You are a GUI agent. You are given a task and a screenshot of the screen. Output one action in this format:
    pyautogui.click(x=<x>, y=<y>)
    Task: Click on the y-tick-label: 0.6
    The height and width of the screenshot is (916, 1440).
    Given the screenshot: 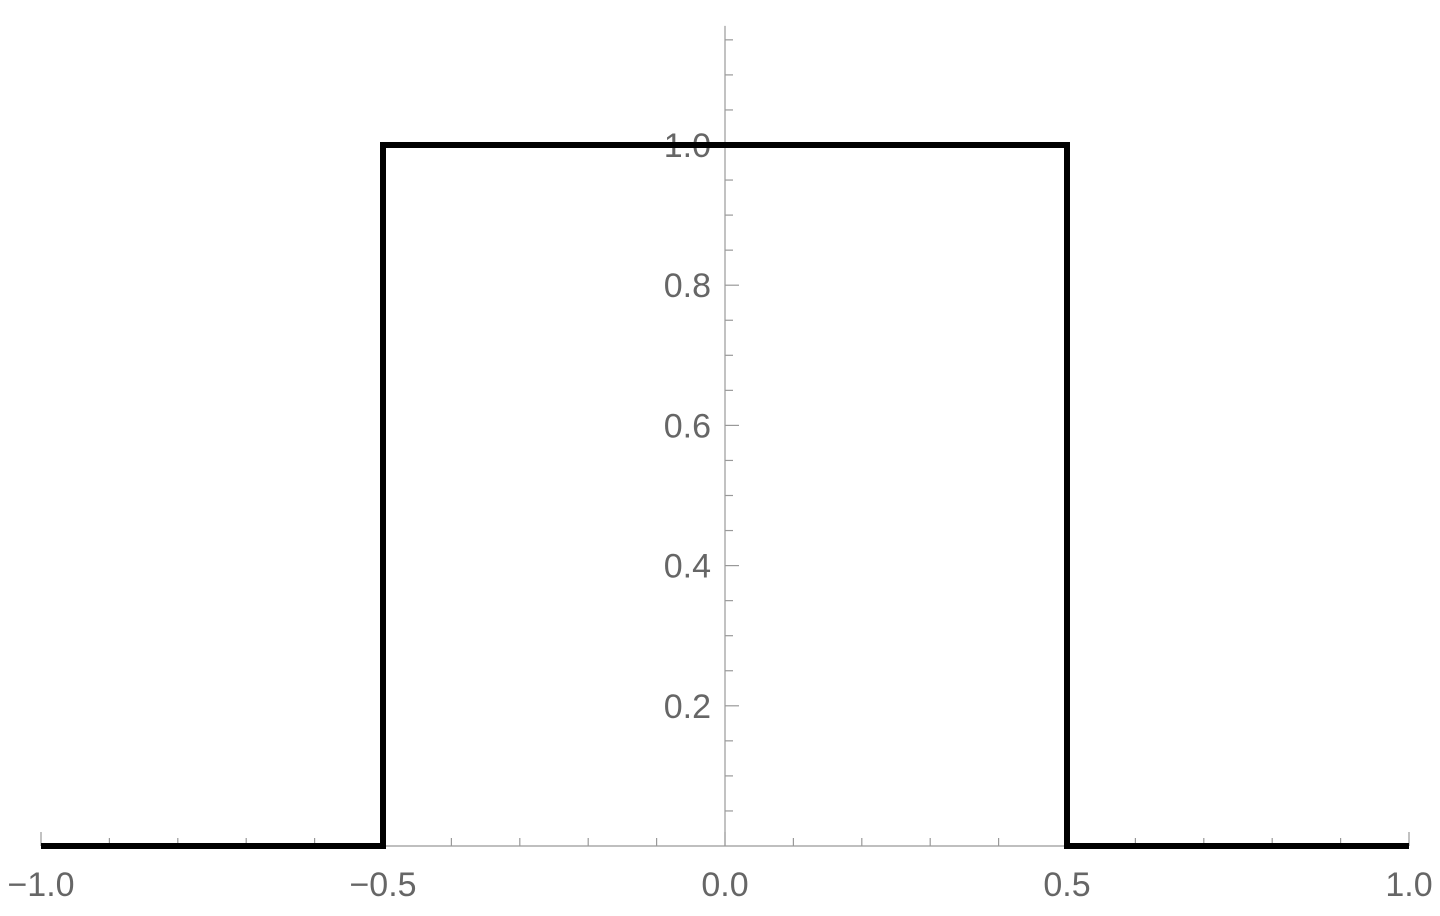 What is the action you would take?
    pyautogui.click(x=687, y=426)
    